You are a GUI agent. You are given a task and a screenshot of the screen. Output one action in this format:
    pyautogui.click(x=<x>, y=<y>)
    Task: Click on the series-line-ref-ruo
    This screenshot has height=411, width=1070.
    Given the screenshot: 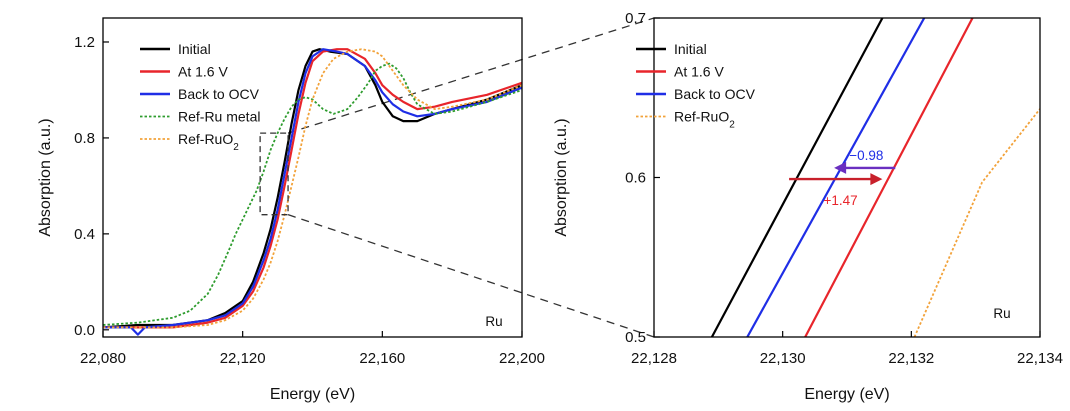 What is the action you would take?
    pyautogui.click(x=976, y=222)
    